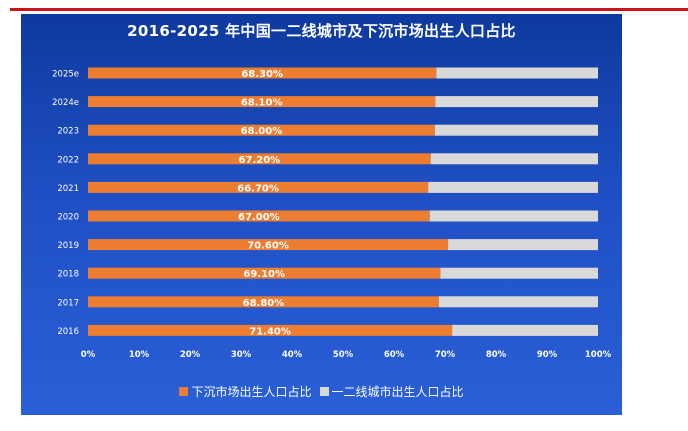 The width and height of the screenshot is (688, 431). What do you see at coordinates (517, 73) in the screenshot?
I see `bar-tier12-2025e` at bounding box center [517, 73].